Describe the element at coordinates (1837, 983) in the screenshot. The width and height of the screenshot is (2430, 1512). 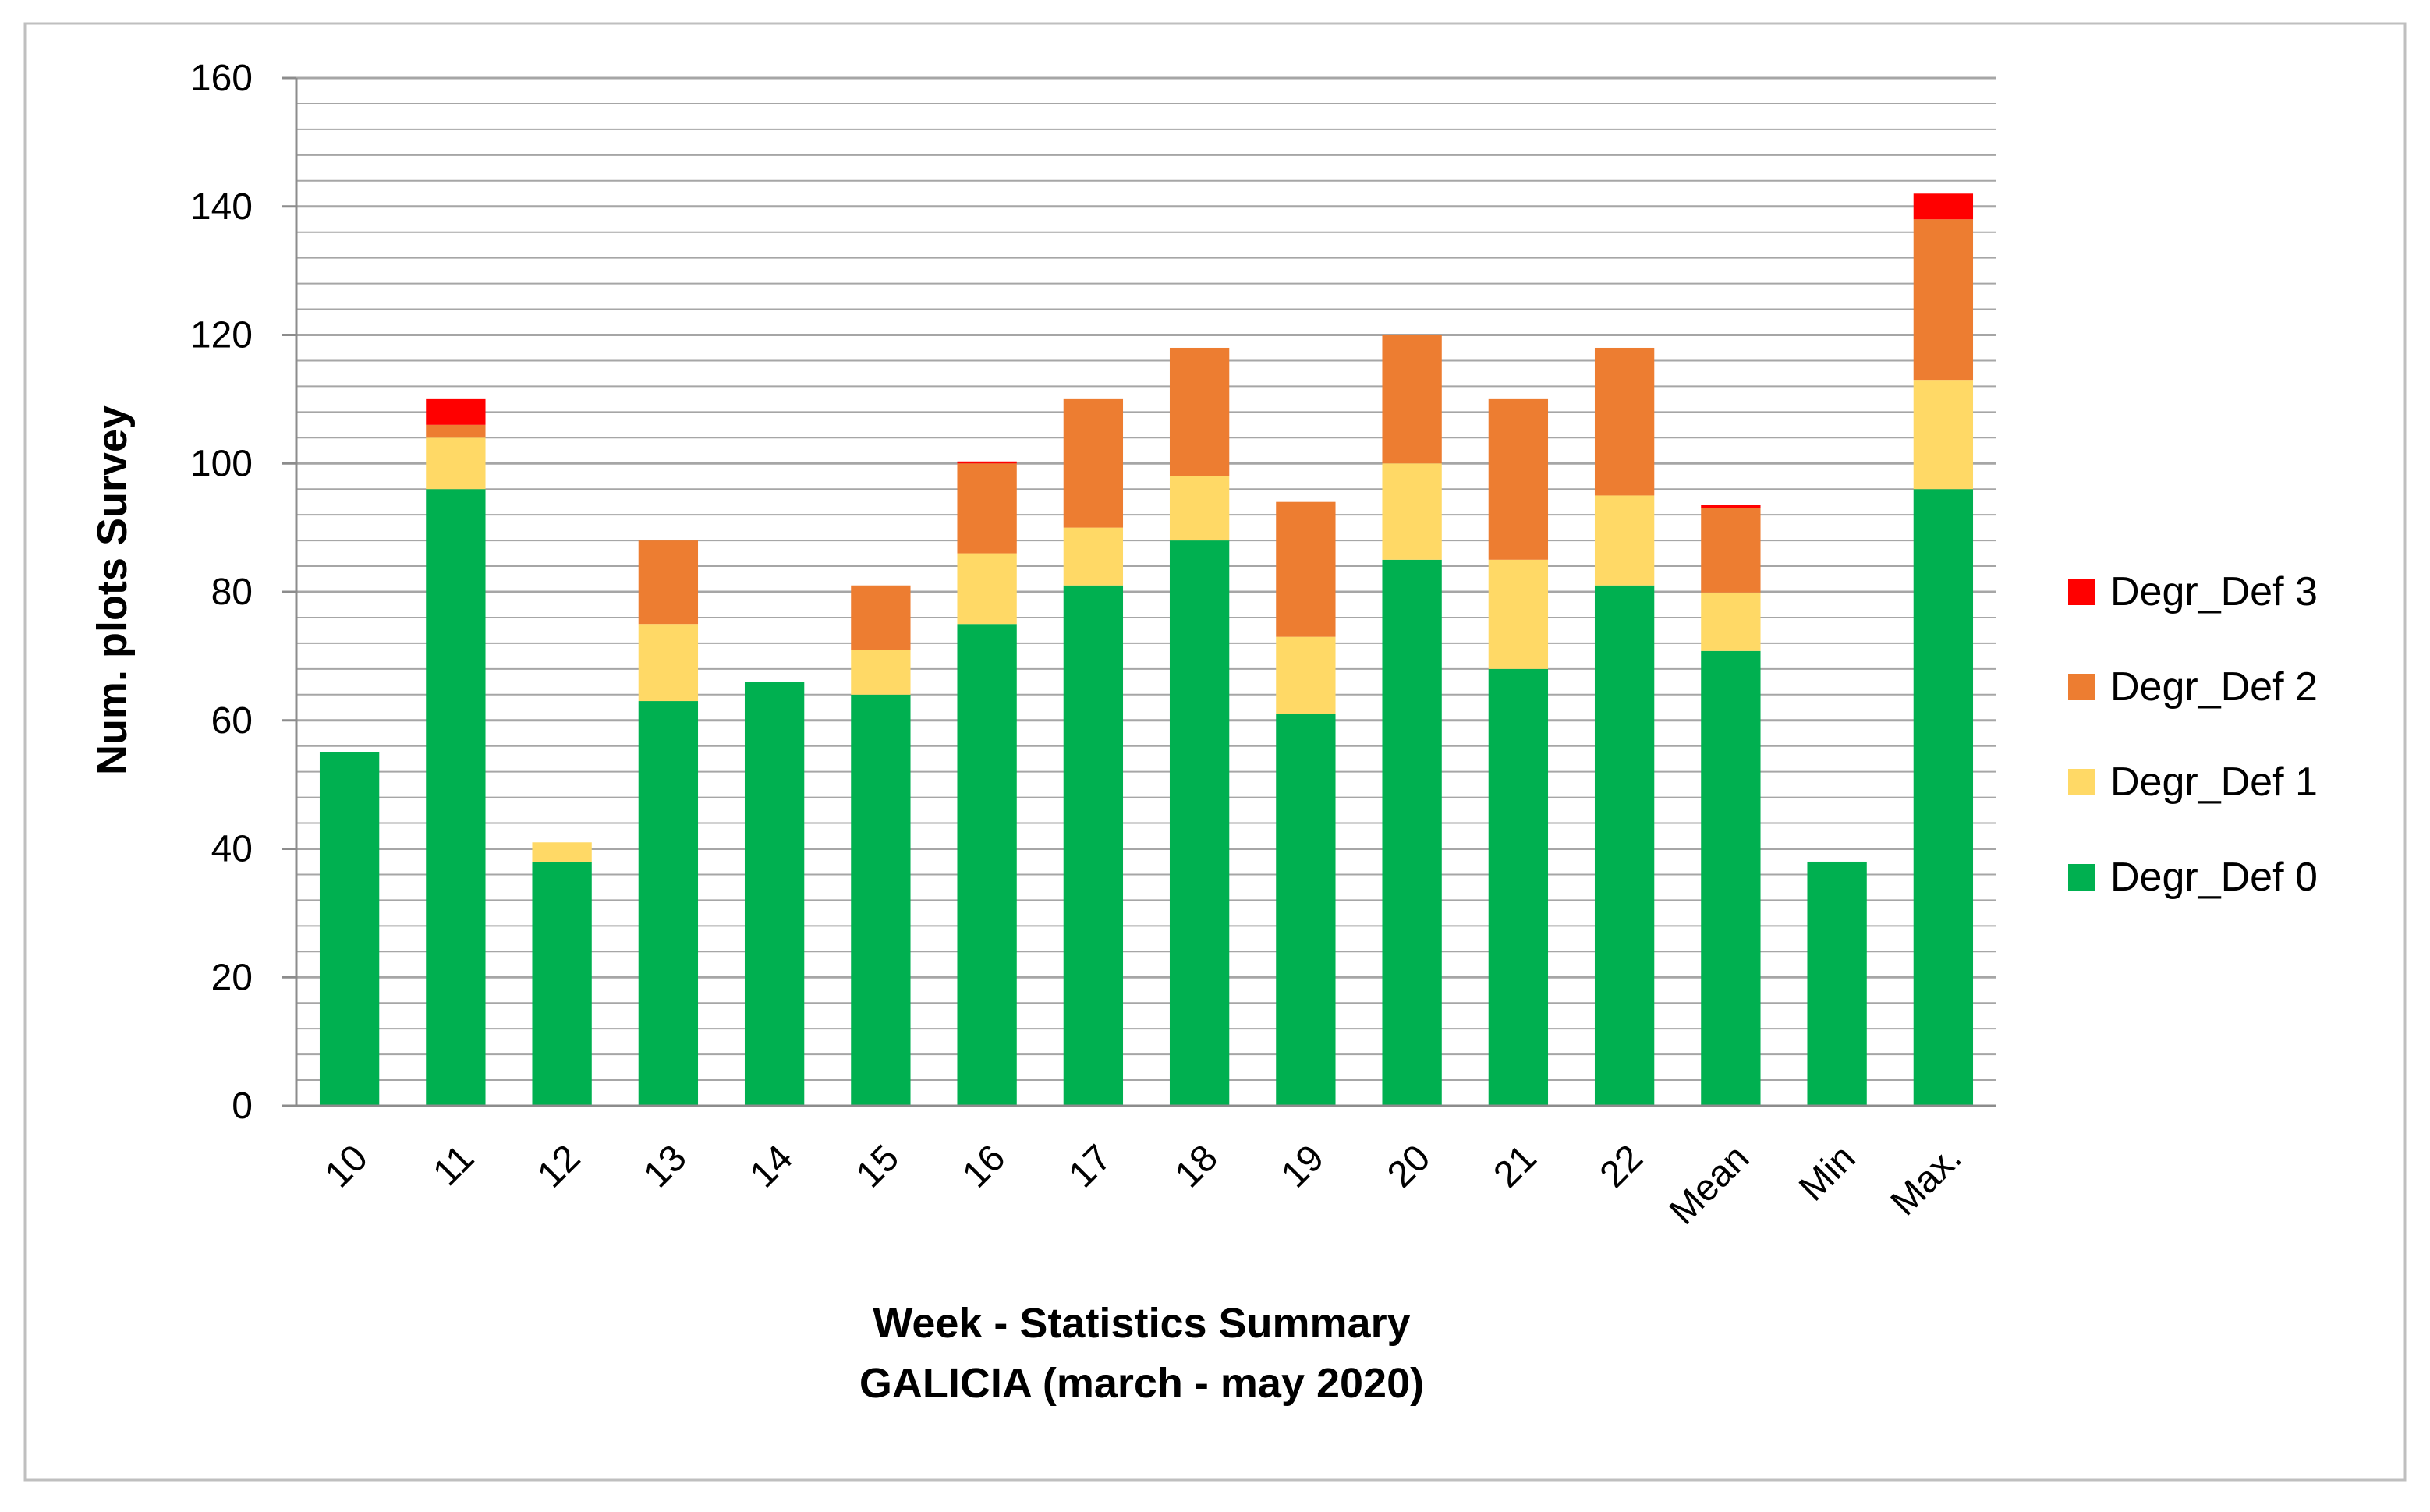
I see `bar-degr-def-0-min` at that location.